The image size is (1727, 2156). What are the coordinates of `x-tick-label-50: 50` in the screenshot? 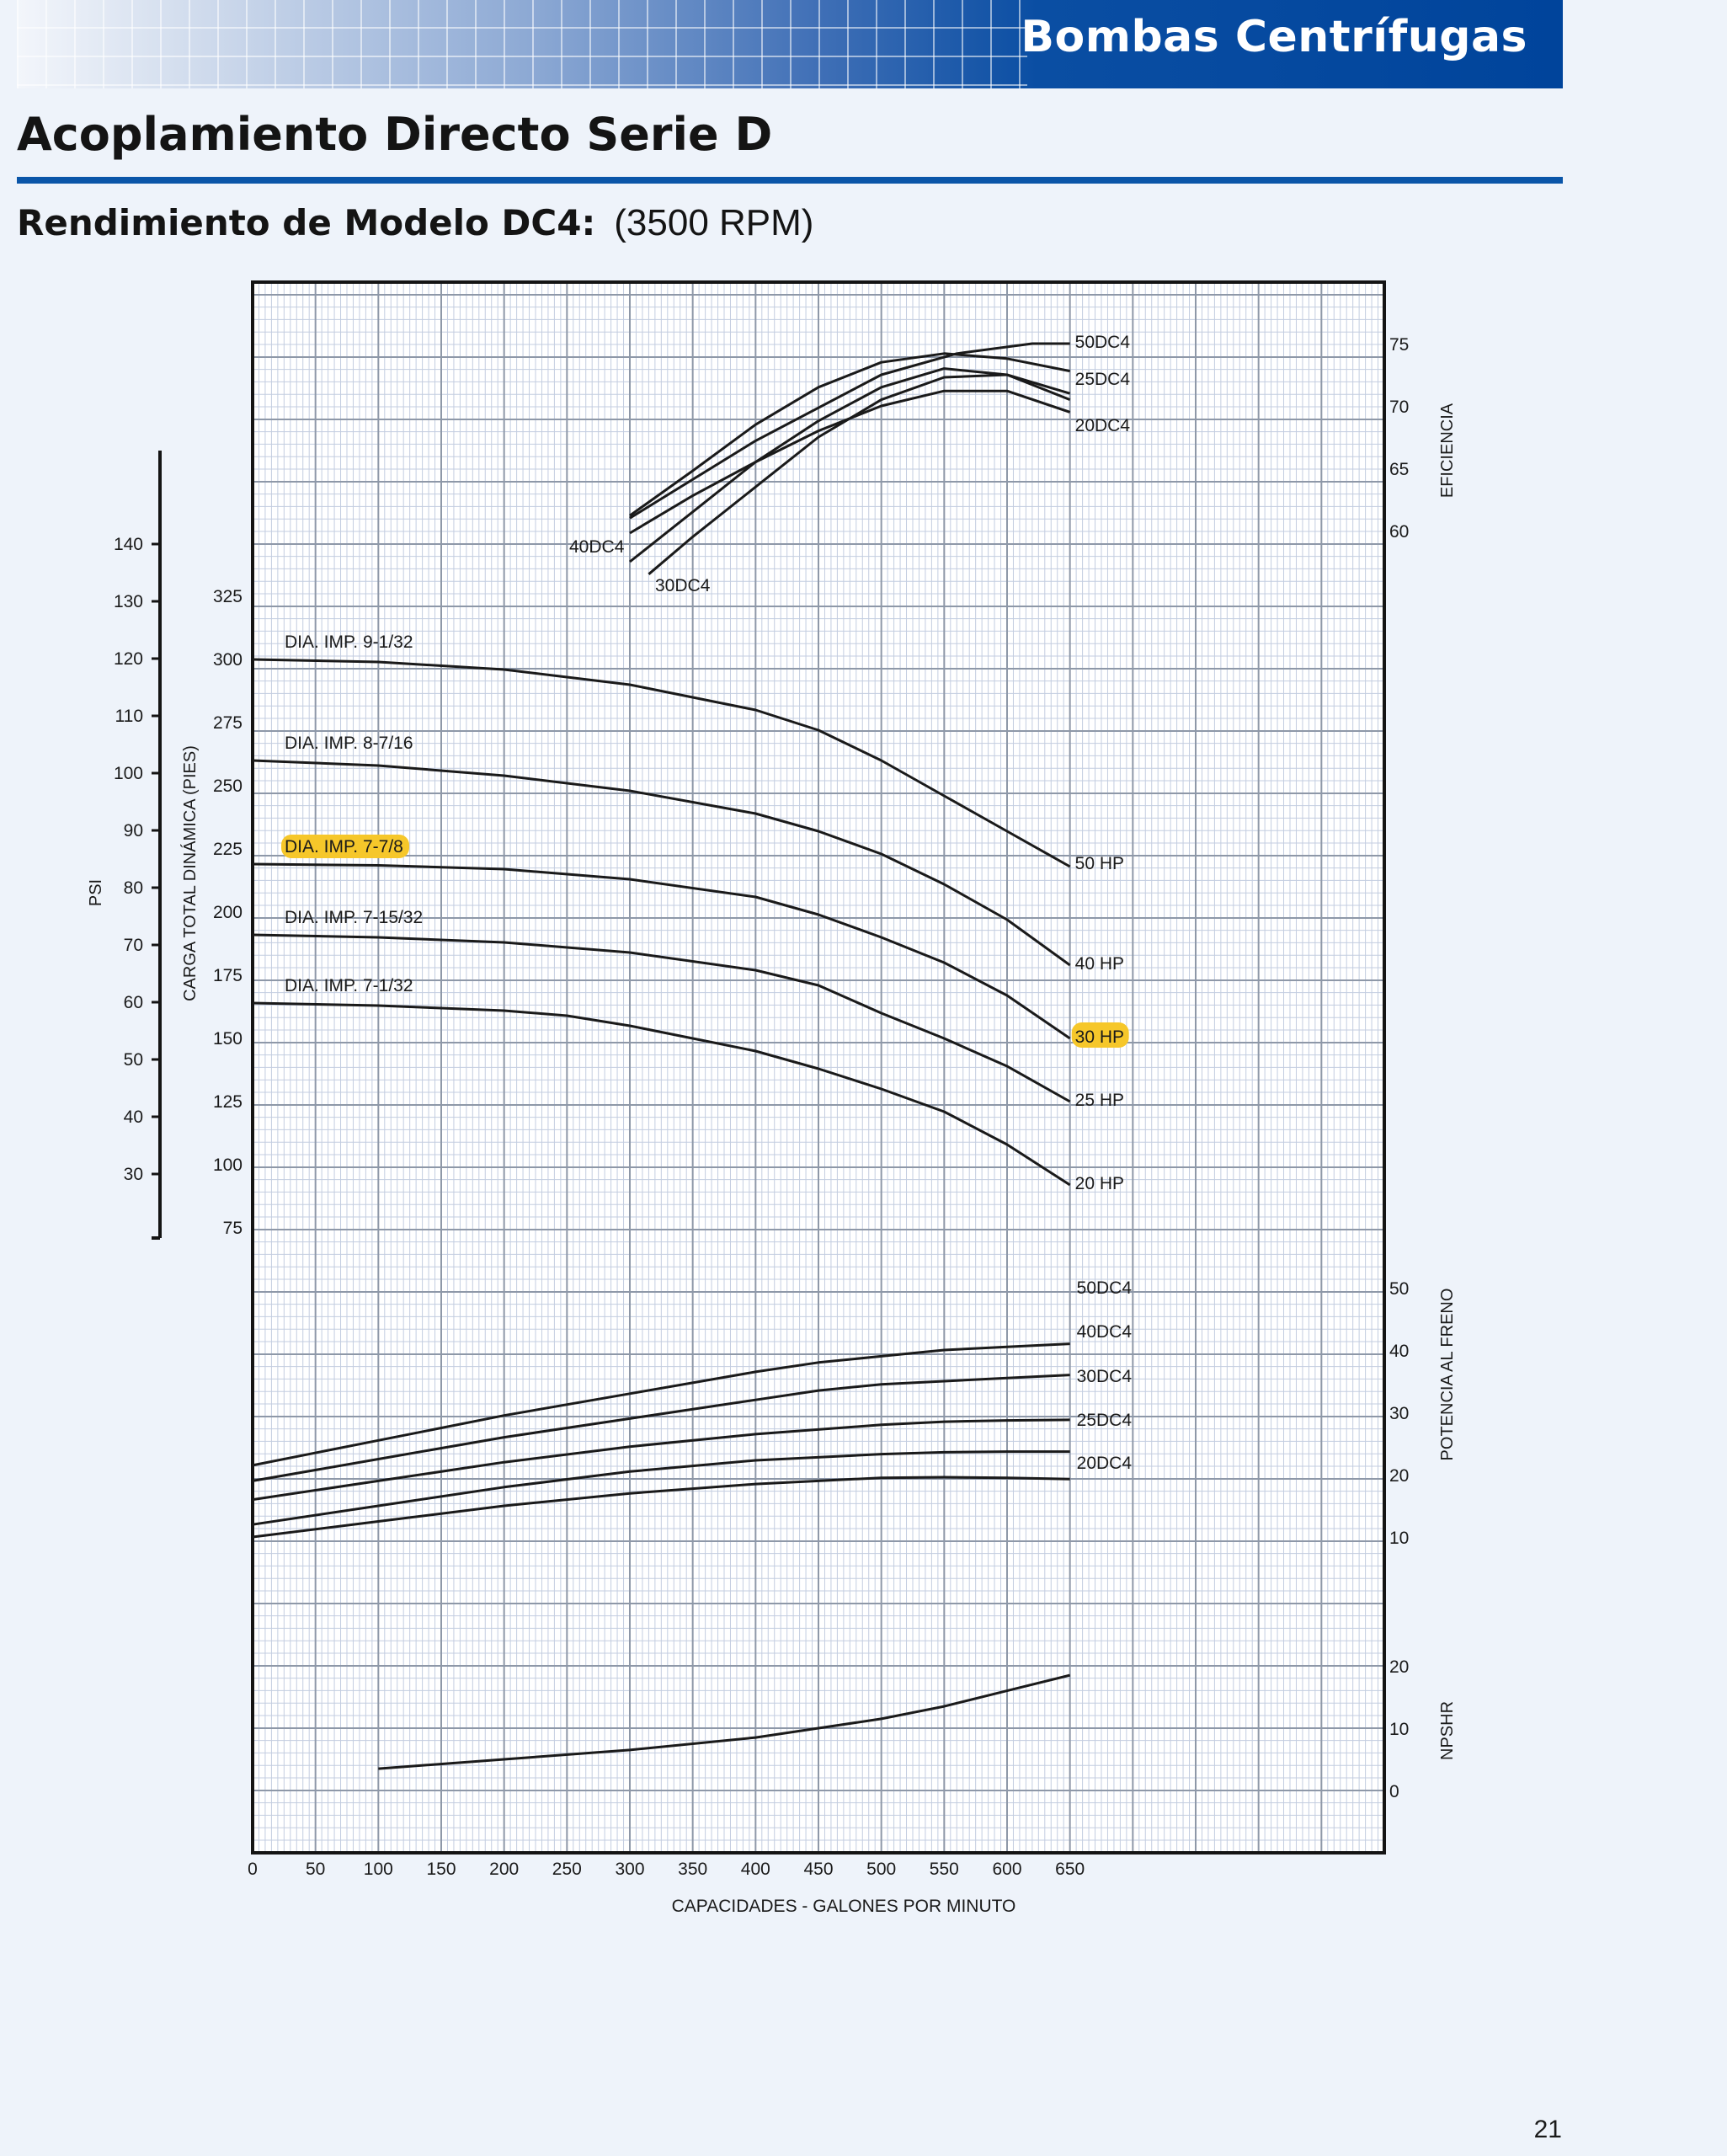 It's located at (316, 1869).